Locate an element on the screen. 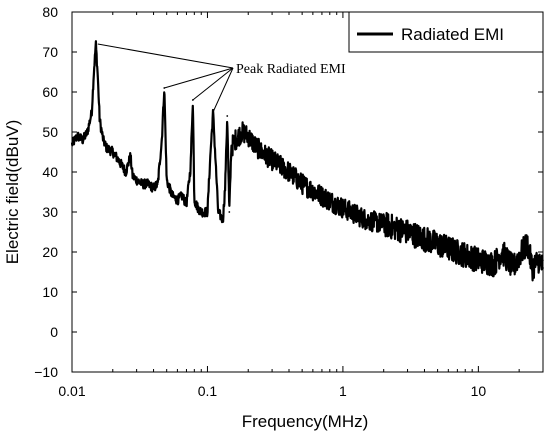  x-tick-label: 10 is located at coordinates (479, 391).